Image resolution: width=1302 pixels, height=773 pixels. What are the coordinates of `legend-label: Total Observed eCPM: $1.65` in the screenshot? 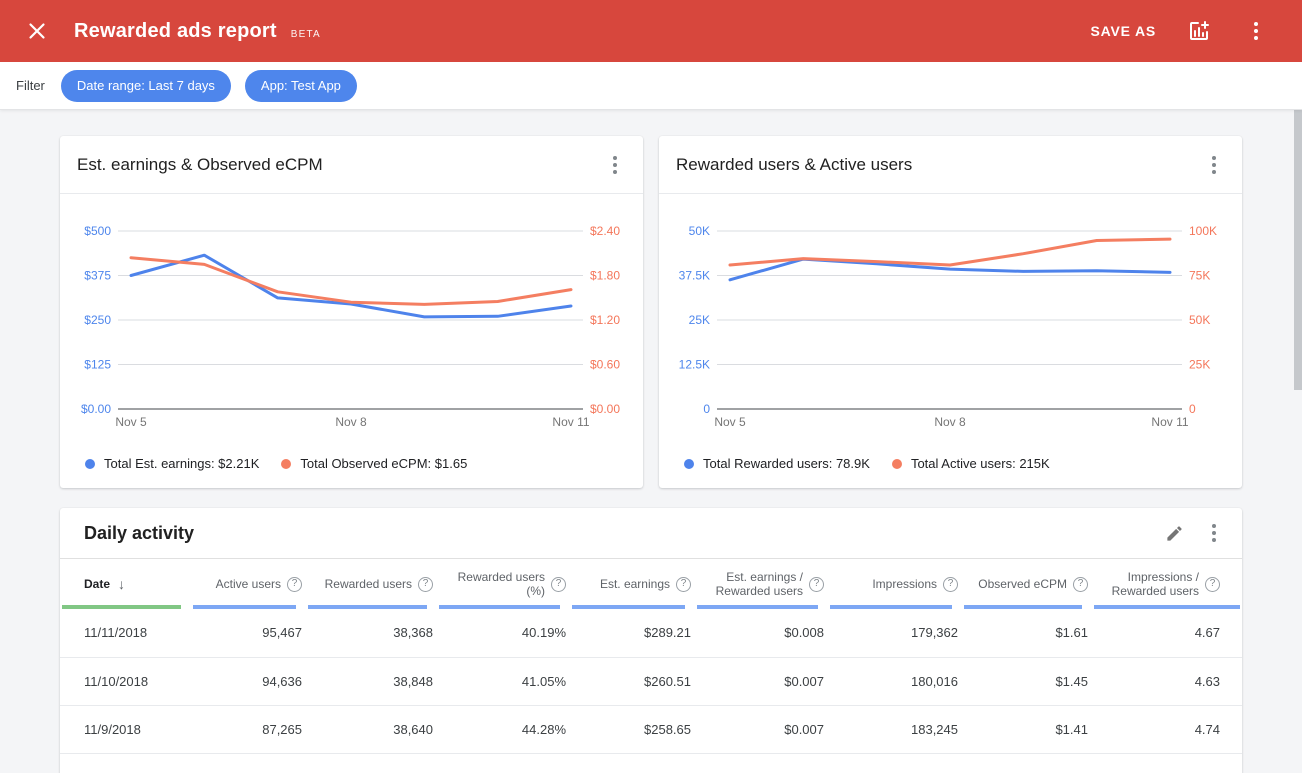 It's located at (384, 463).